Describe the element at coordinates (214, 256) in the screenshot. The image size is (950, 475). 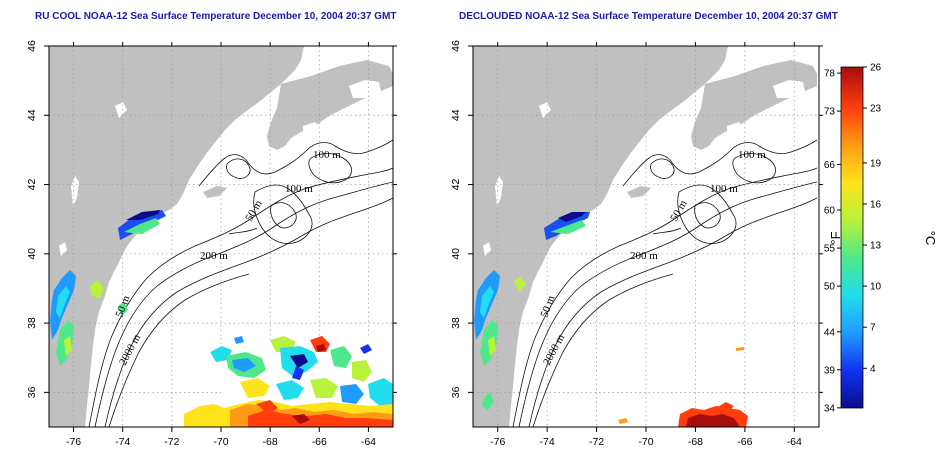
I see `contour-label-200m: 200 m` at that location.